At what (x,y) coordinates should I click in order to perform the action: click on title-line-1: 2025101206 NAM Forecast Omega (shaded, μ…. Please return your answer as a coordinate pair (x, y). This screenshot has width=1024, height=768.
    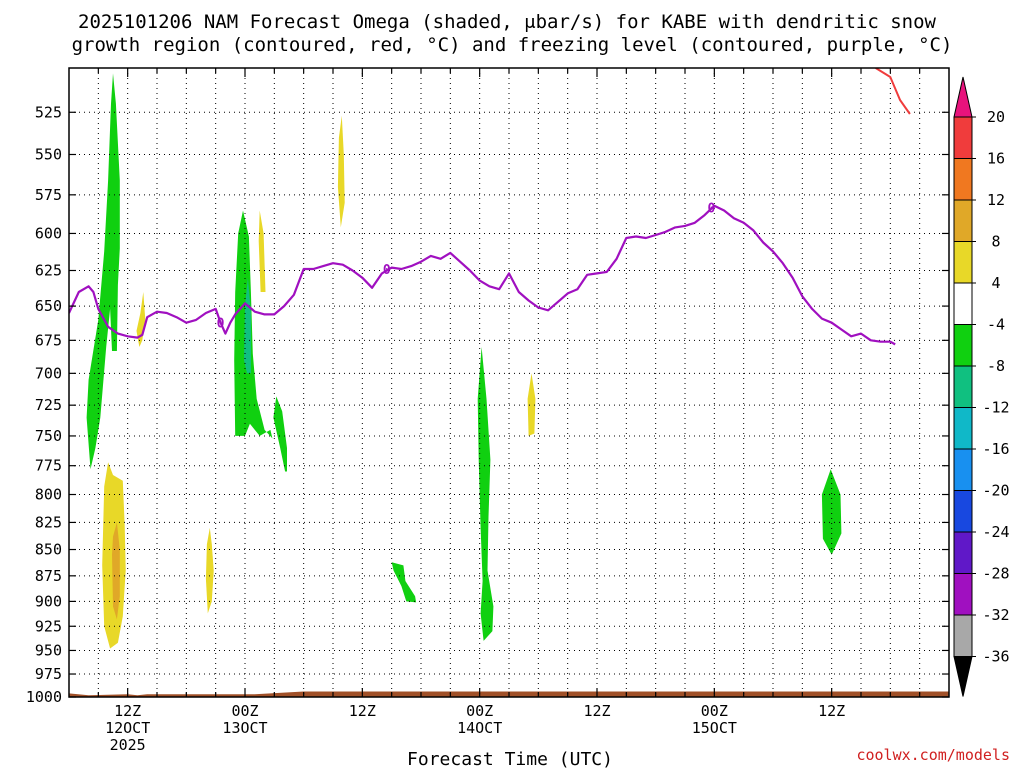
    Looking at the image, I should click on (507, 22).